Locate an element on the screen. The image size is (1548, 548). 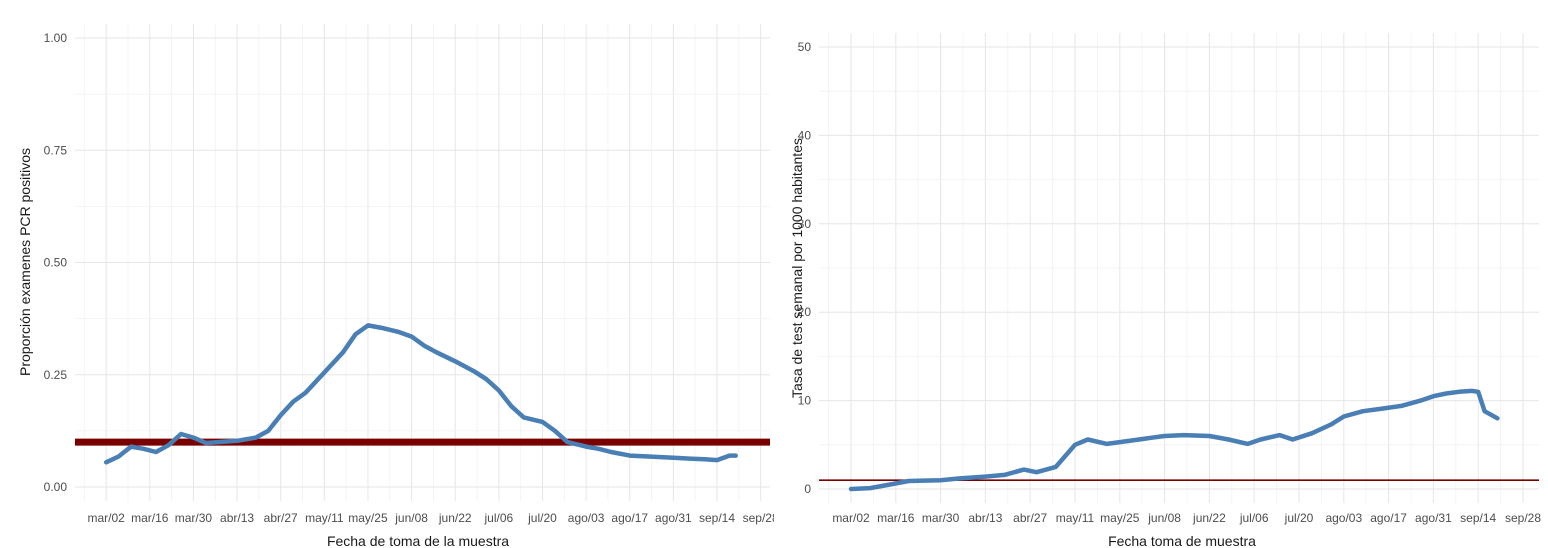
x-tick-label-right: ago/03 is located at coordinates (1343, 518).